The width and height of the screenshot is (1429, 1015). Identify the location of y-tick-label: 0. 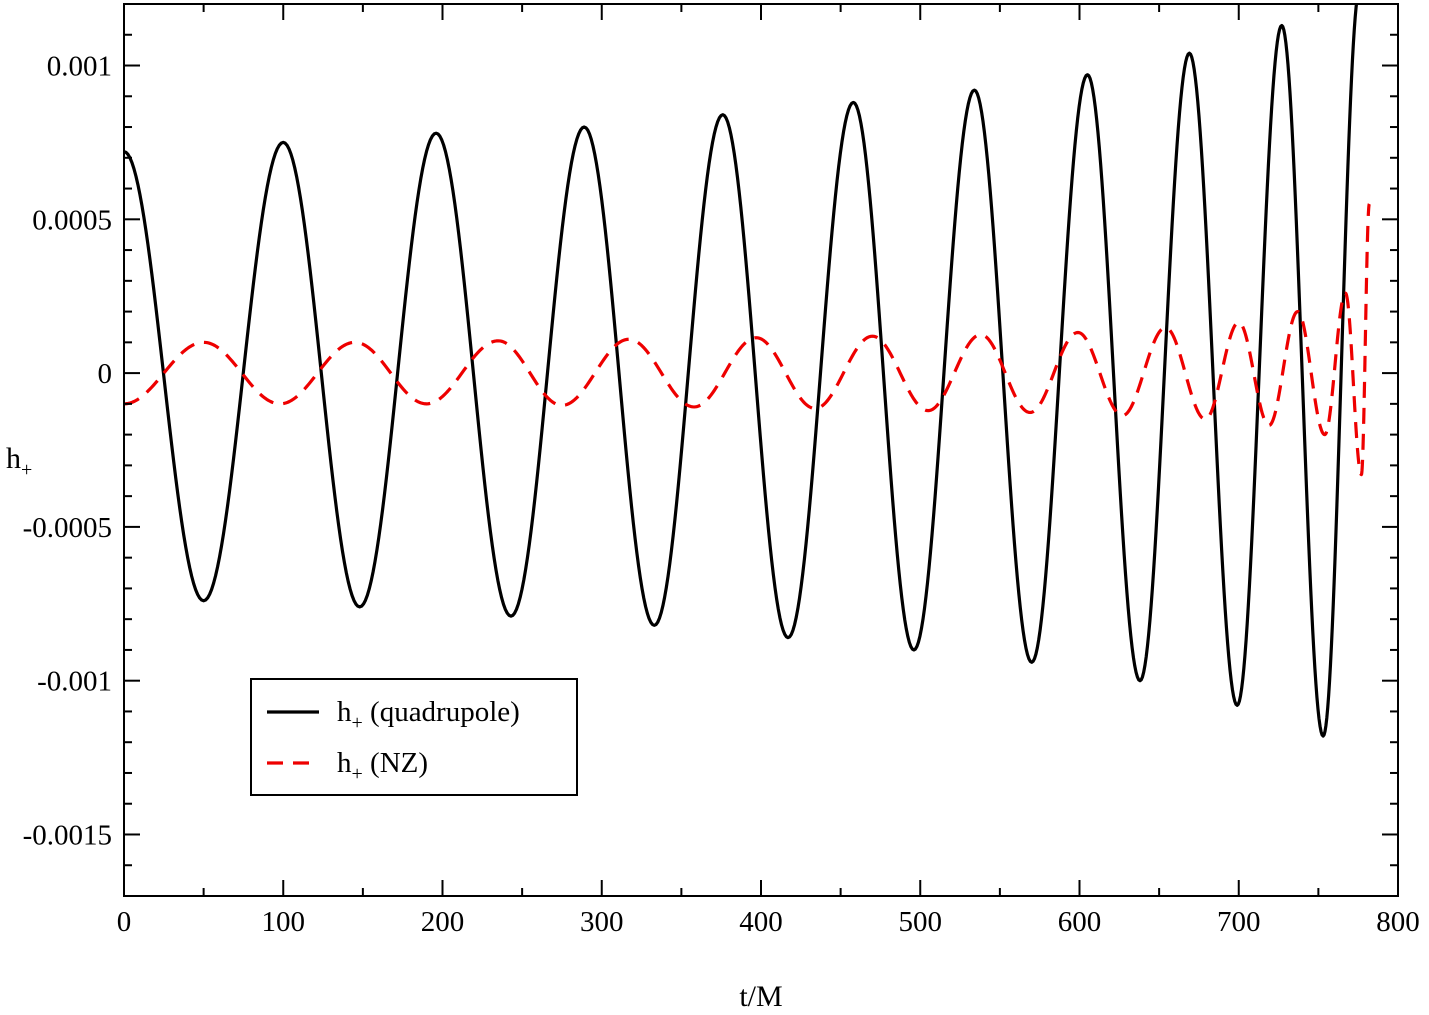
(105, 374).